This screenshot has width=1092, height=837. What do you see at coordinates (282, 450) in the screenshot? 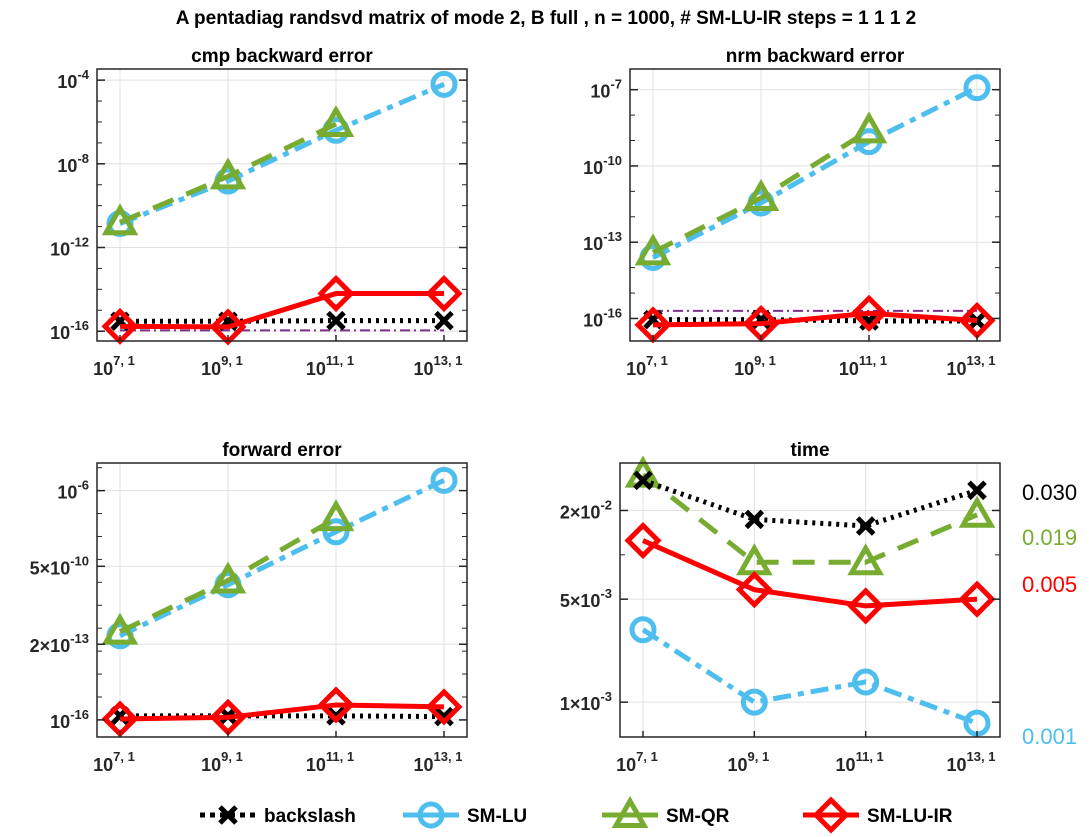
I see `subplot-title: forward error` at bounding box center [282, 450].